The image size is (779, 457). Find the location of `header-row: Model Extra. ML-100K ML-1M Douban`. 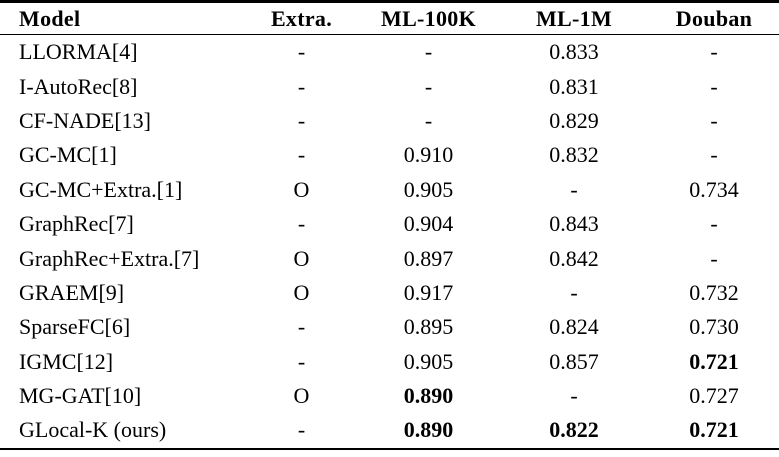

header-row: Model Extra. ML-100K ML-1M Douban is located at coordinates (389, 18).